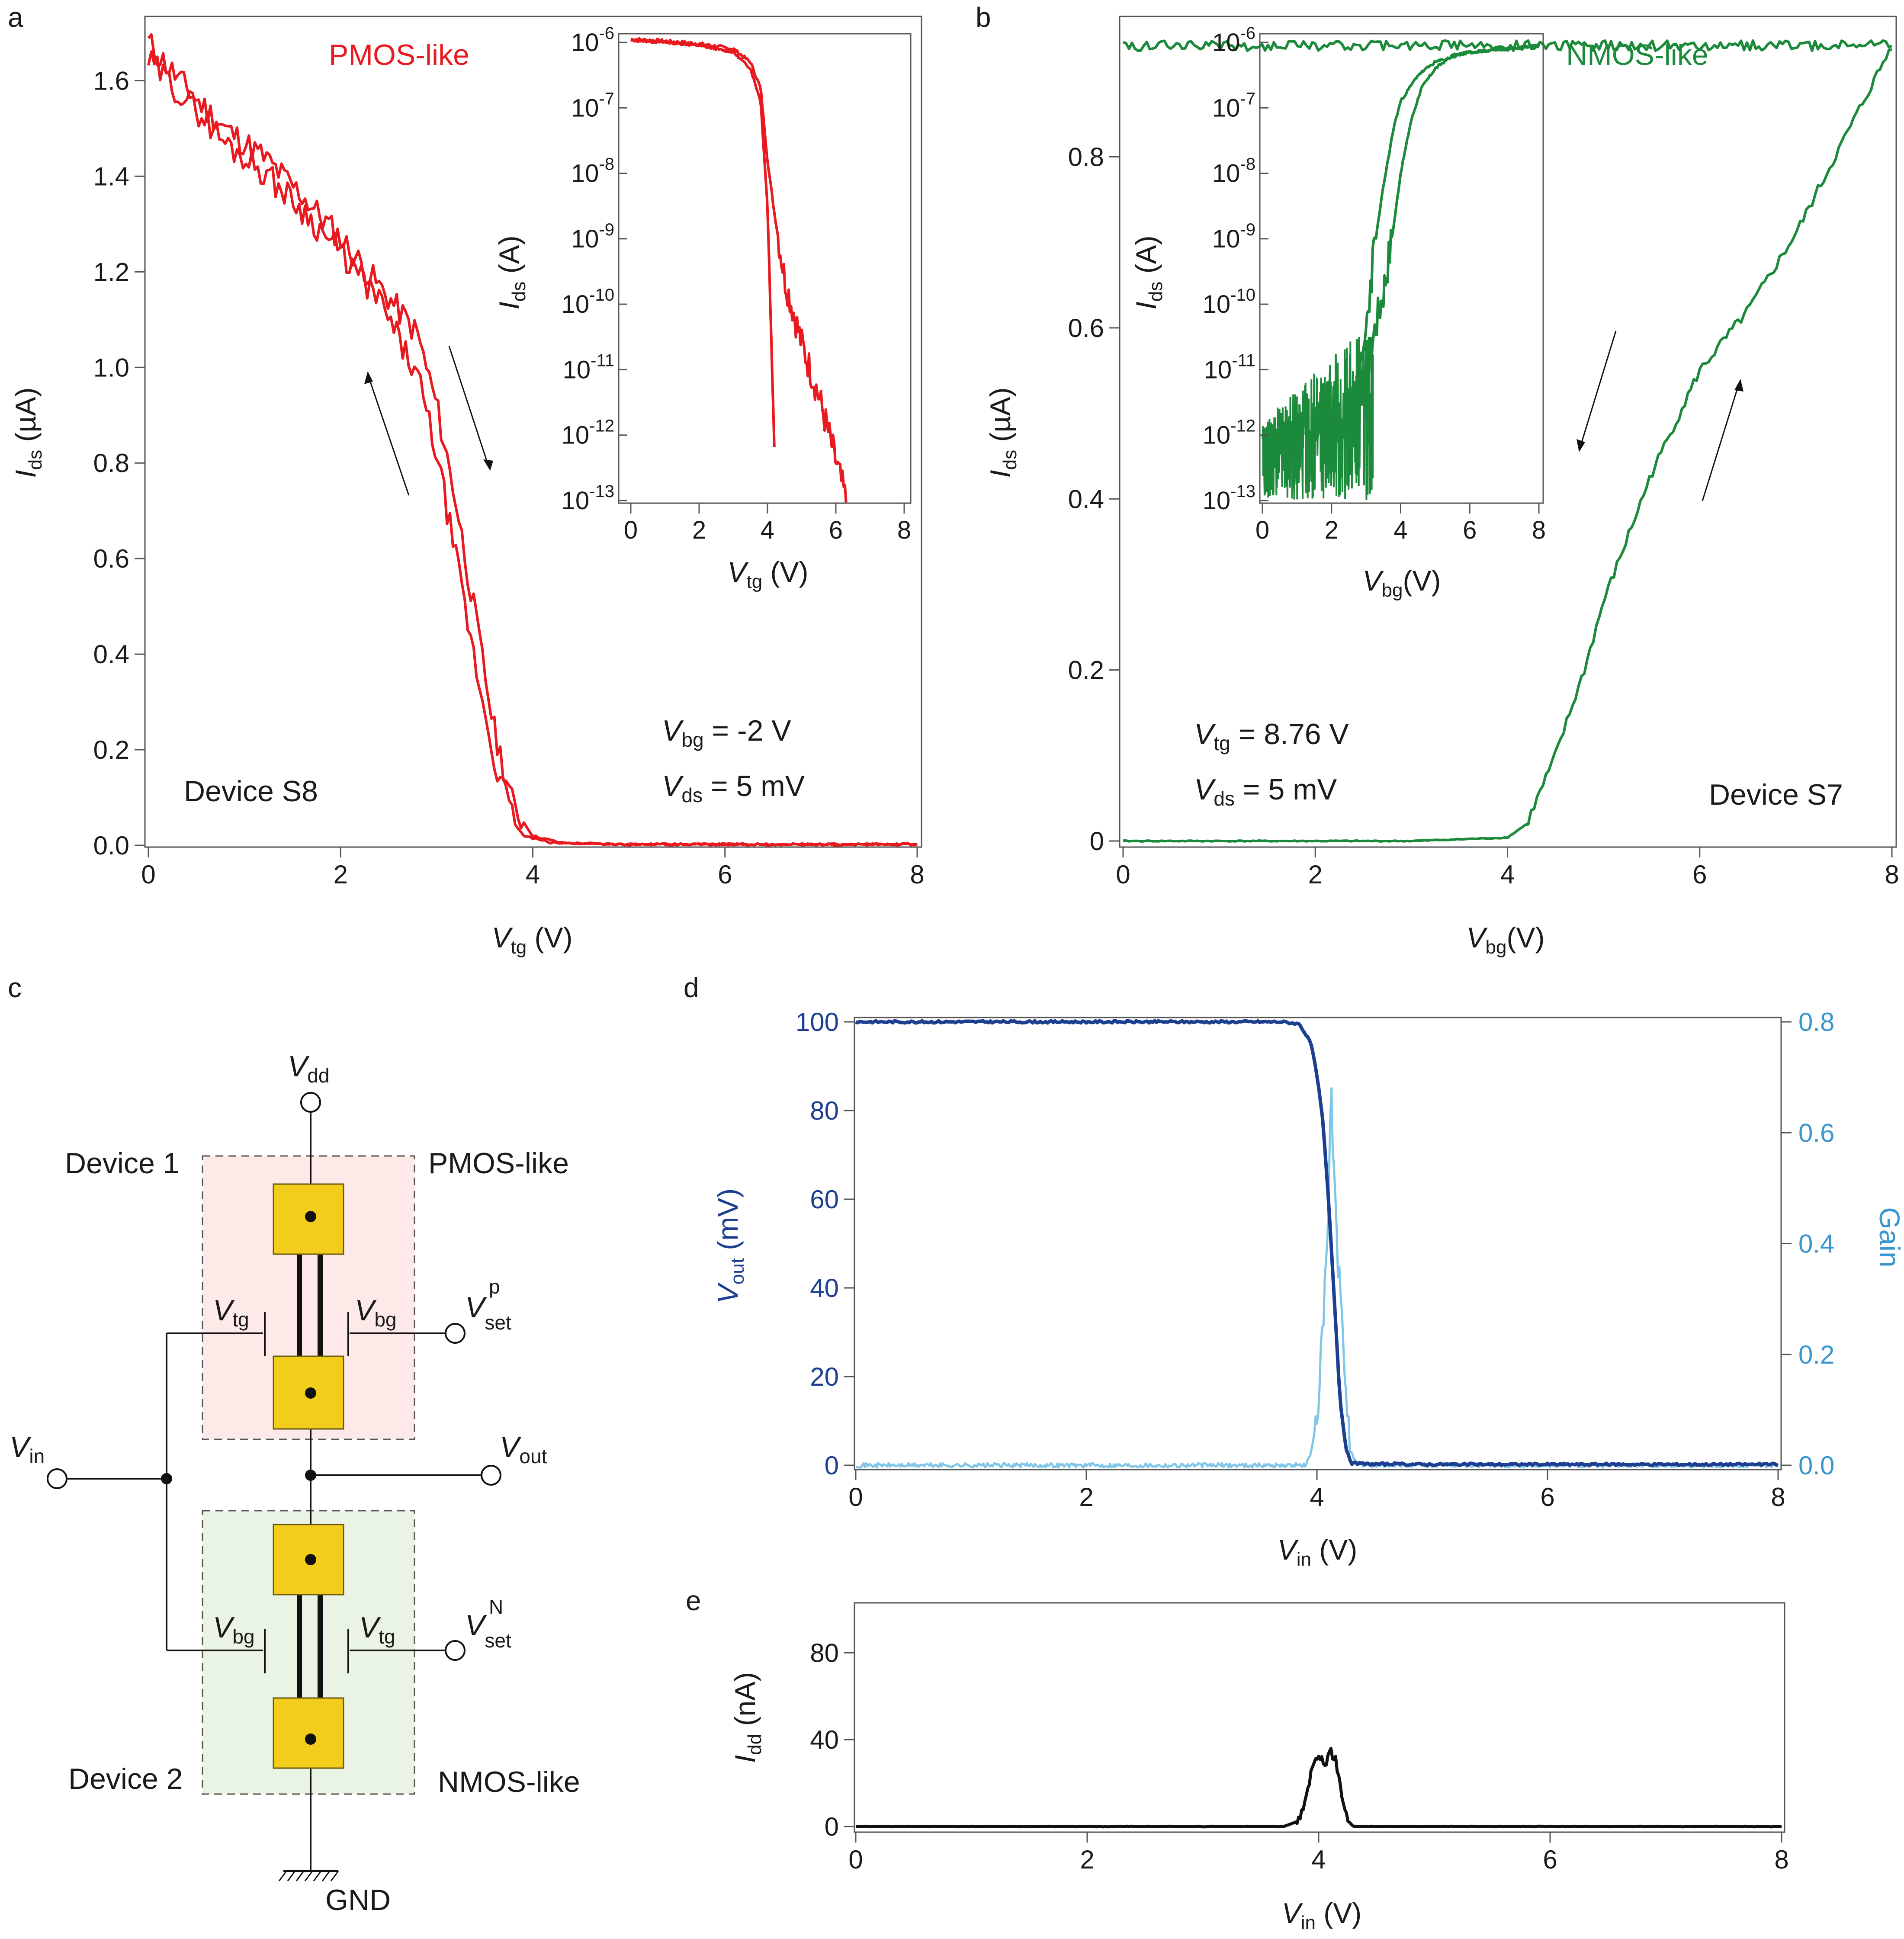 Image resolution: width=1904 pixels, height=1939 pixels. What do you see at coordinates (496, 1607) in the screenshot?
I see `vsetn-superscript: N` at bounding box center [496, 1607].